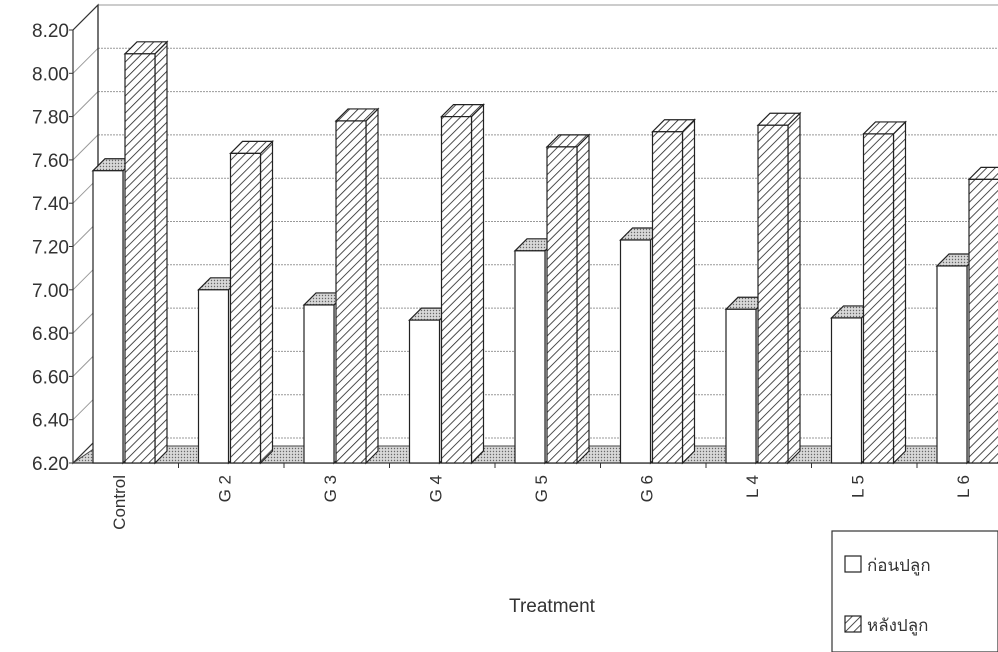 This screenshot has height=652, width=998. What do you see at coordinates (330, 488) in the screenshot?
I see `x-tick-label: G 3` at bounding box center [330, 488].